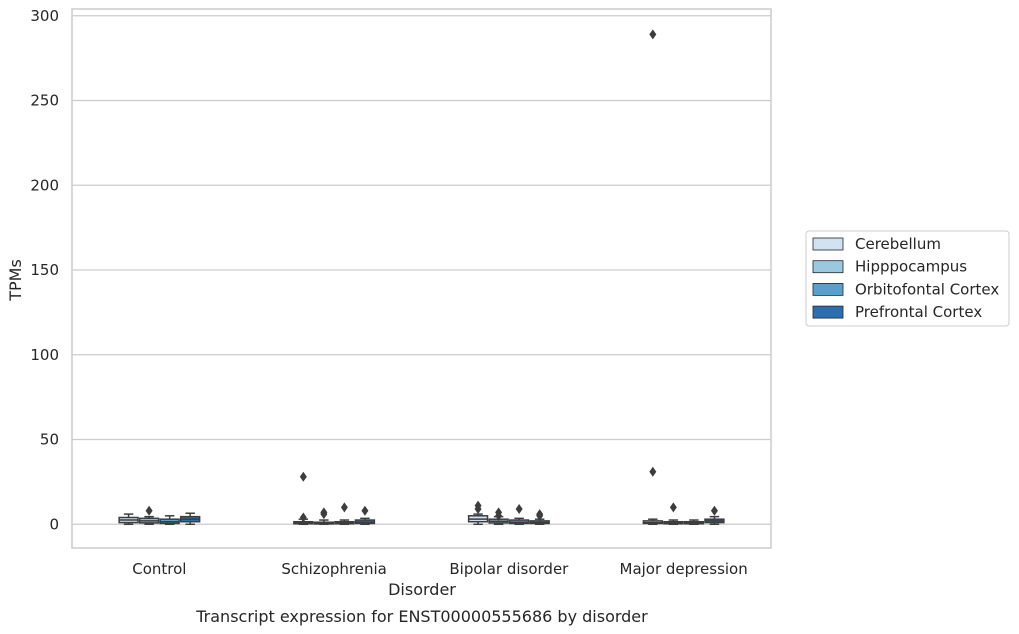 The image size is (1019, 634). What do you see at coordinates (898, 244) in the screenshot?
I see `legend-entry: Cerebellum` at bounding box center [898, 244].